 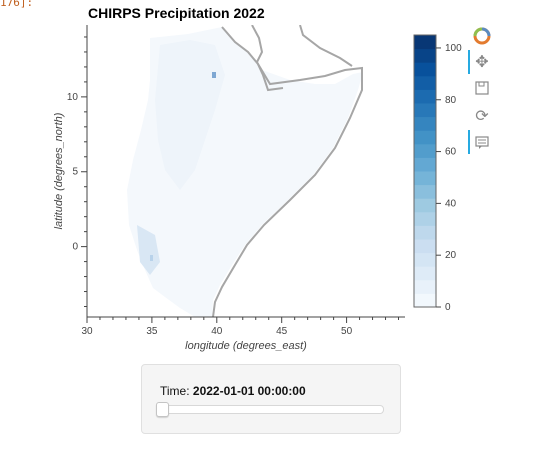 I want to click on time-slider-widget: Time: 2022-01-01 00:00:00, so click(x=271, y=399).